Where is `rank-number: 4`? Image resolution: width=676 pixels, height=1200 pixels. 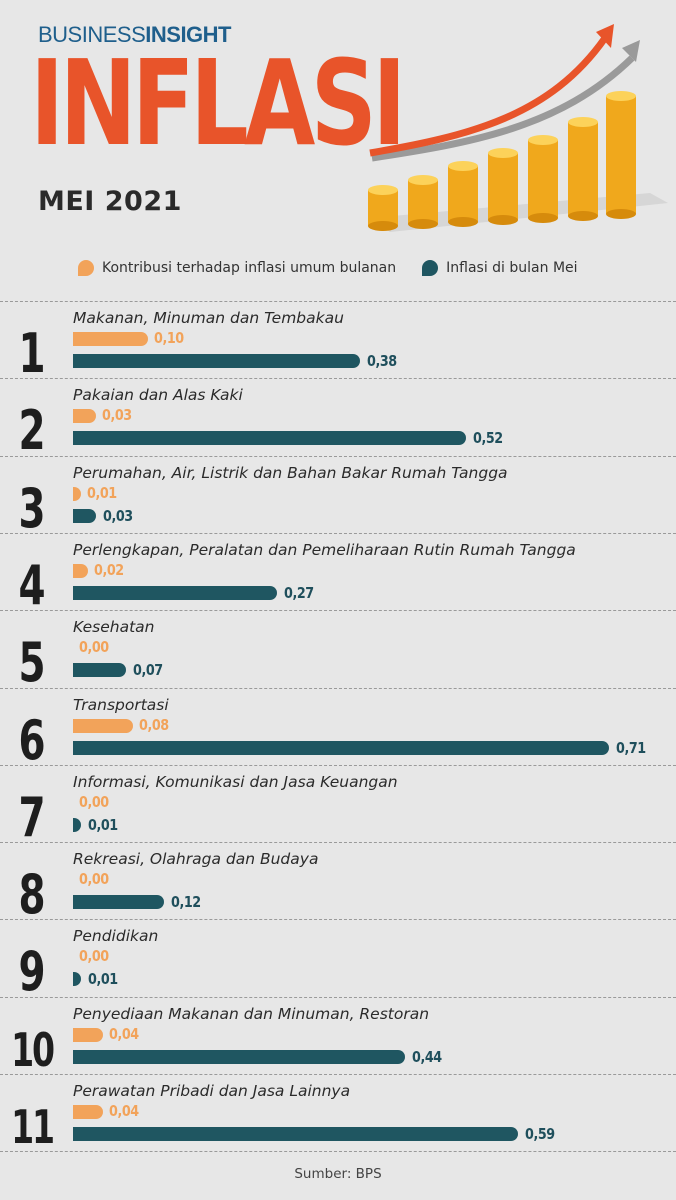
rank-number: 4 is located at coordinates (32, 585).